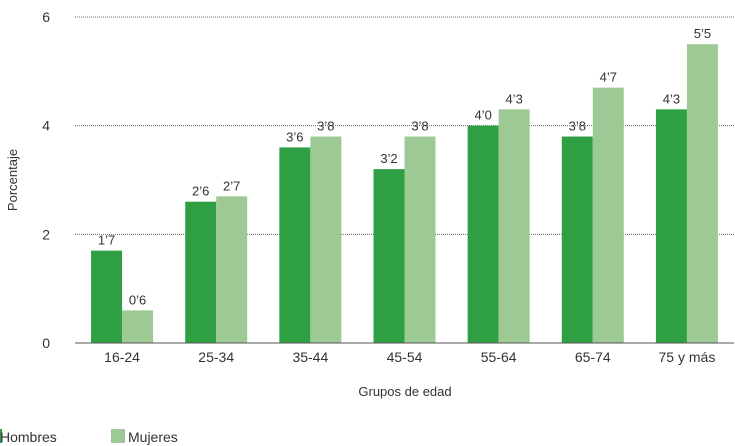 The width and height of the screenshot is (735, 446). Describe the element at coordinates (231, 185) in the screenshot. I see `data-label: 2’7` at that location.